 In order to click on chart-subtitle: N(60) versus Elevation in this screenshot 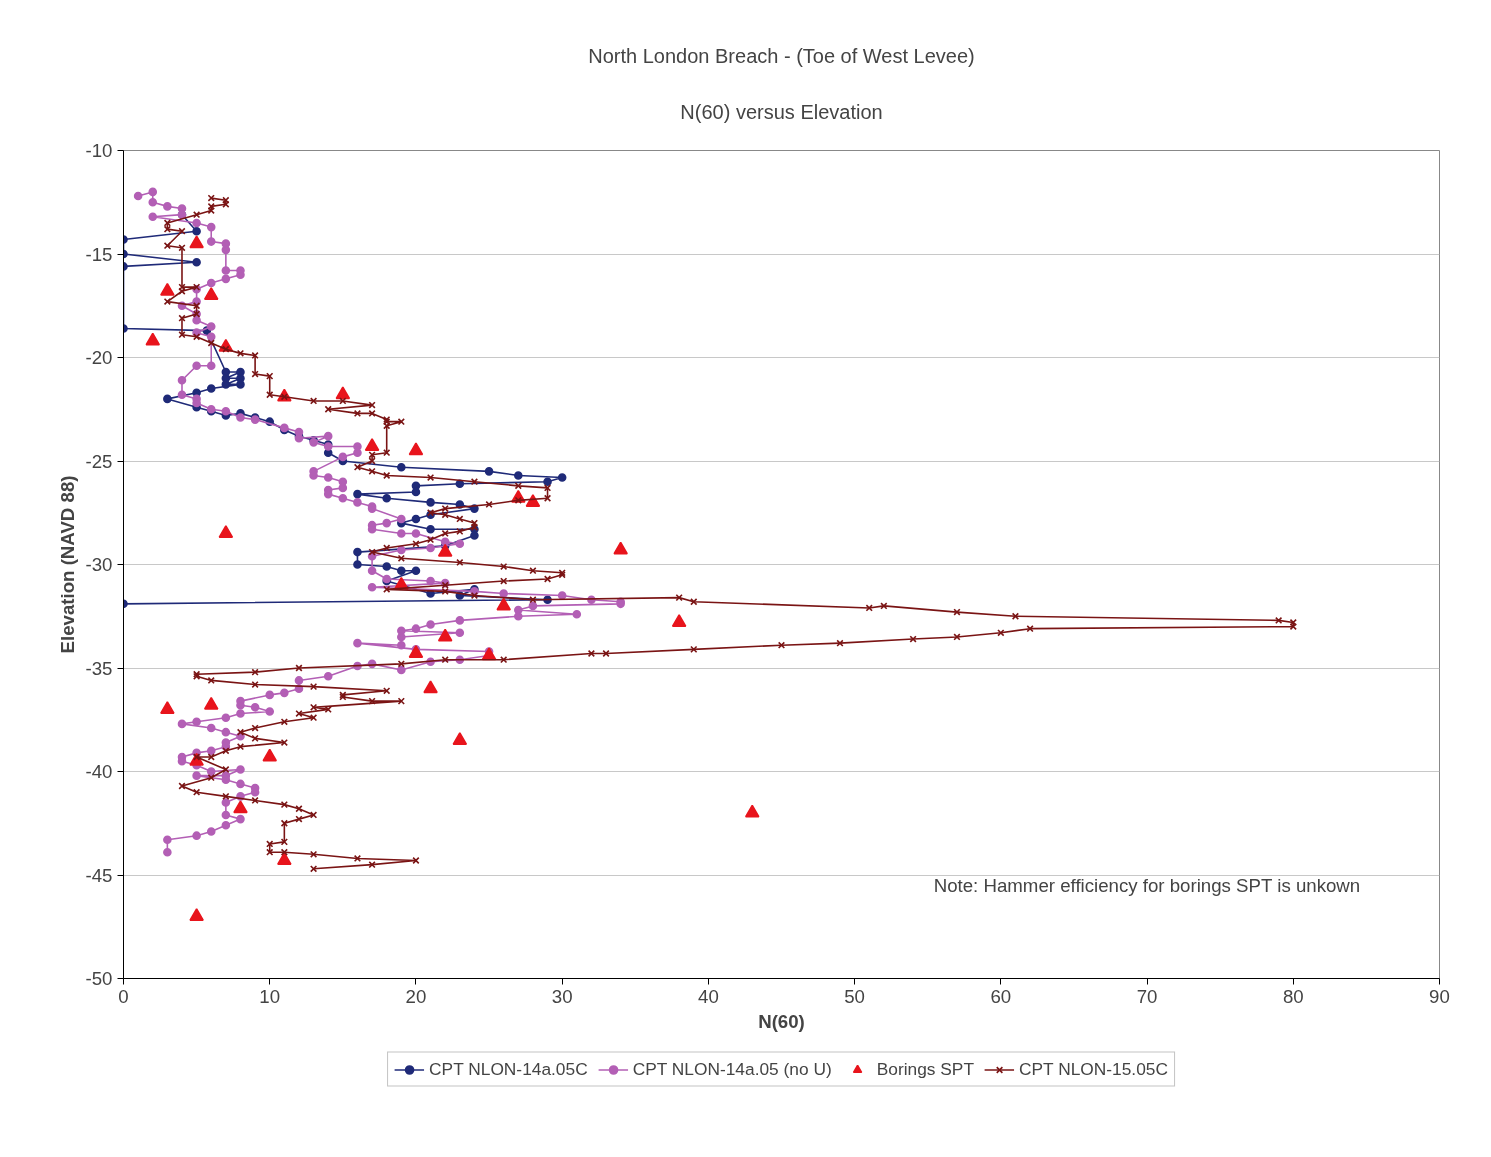, I will do `click(781, 112)`.